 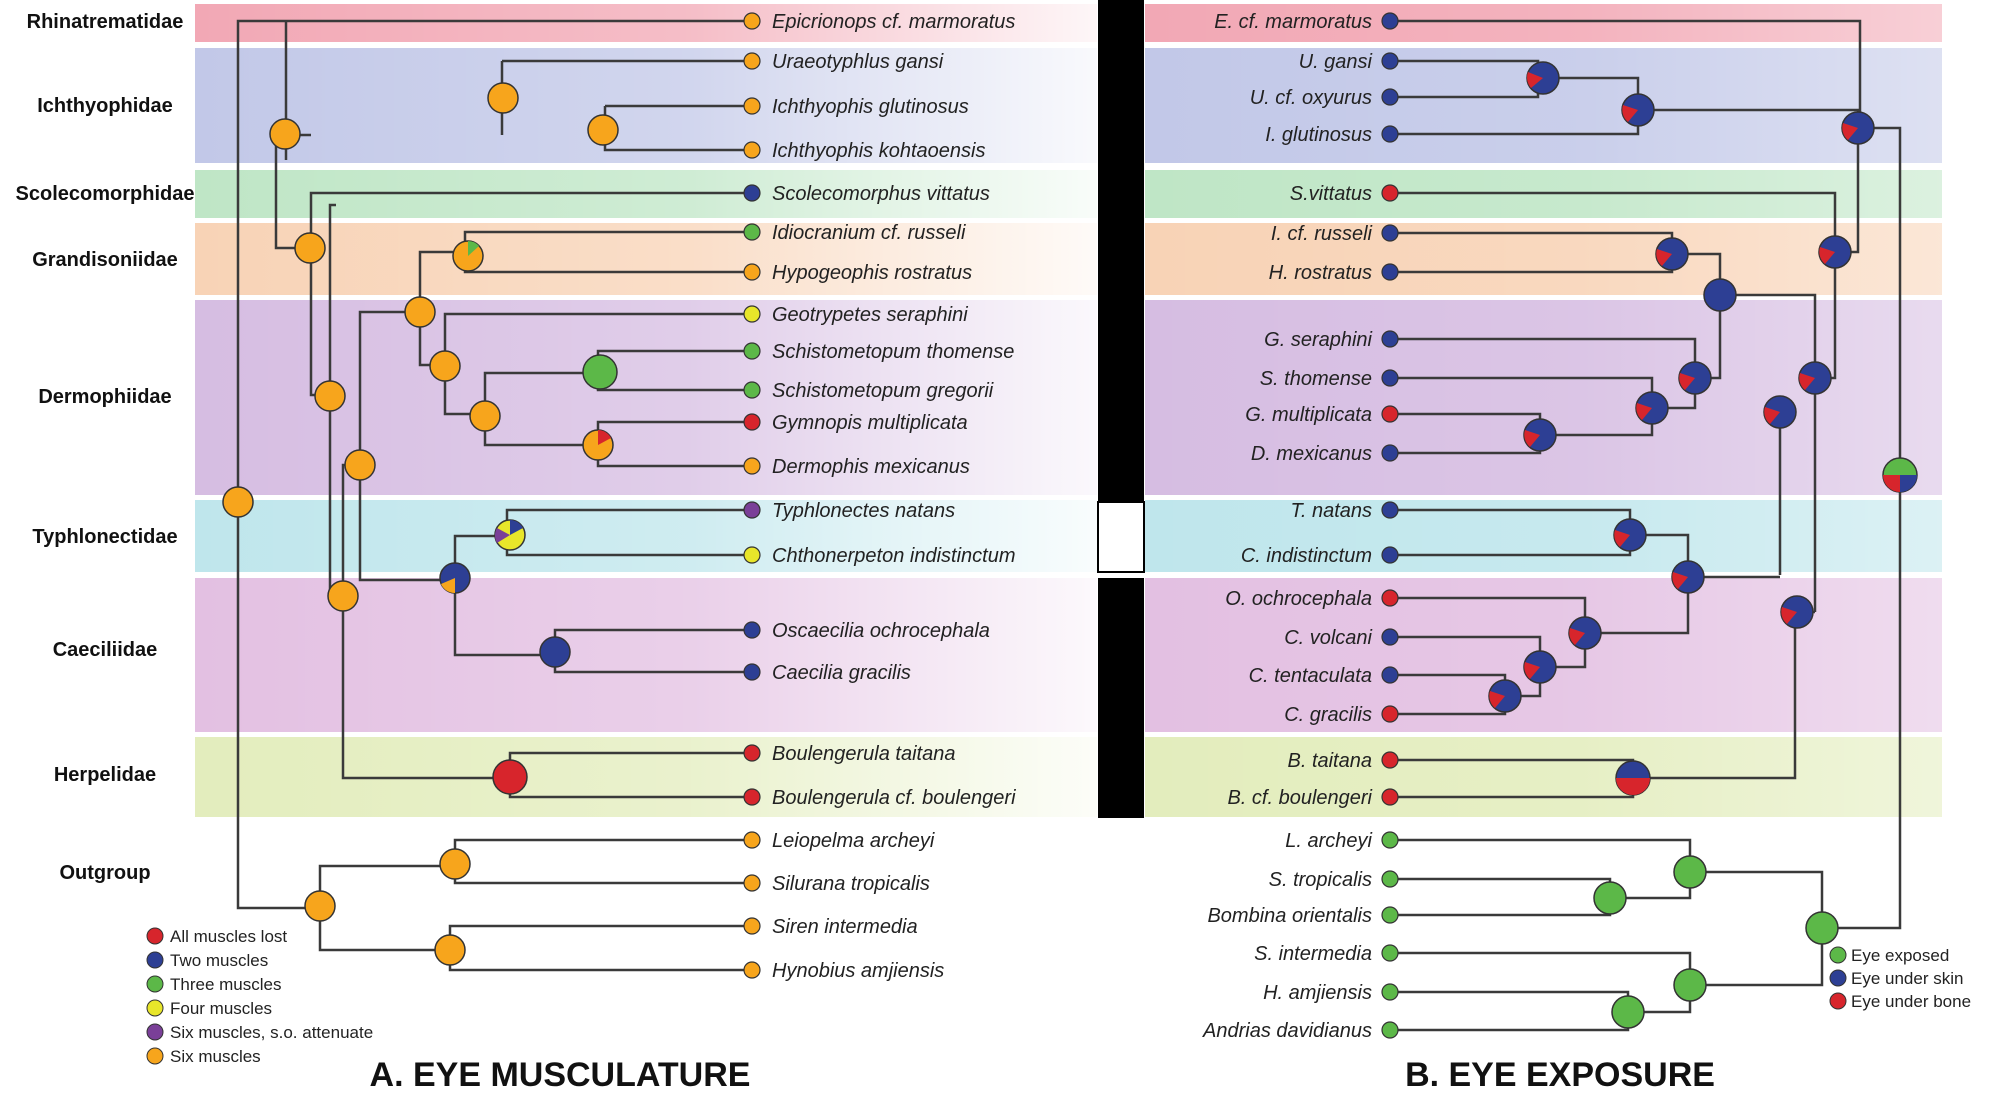 What do you see at coordinates (893, 352) in the screenshot?
I see `tip-taxon-name: Schistometopum thomense` at bounding box center [893, 352].